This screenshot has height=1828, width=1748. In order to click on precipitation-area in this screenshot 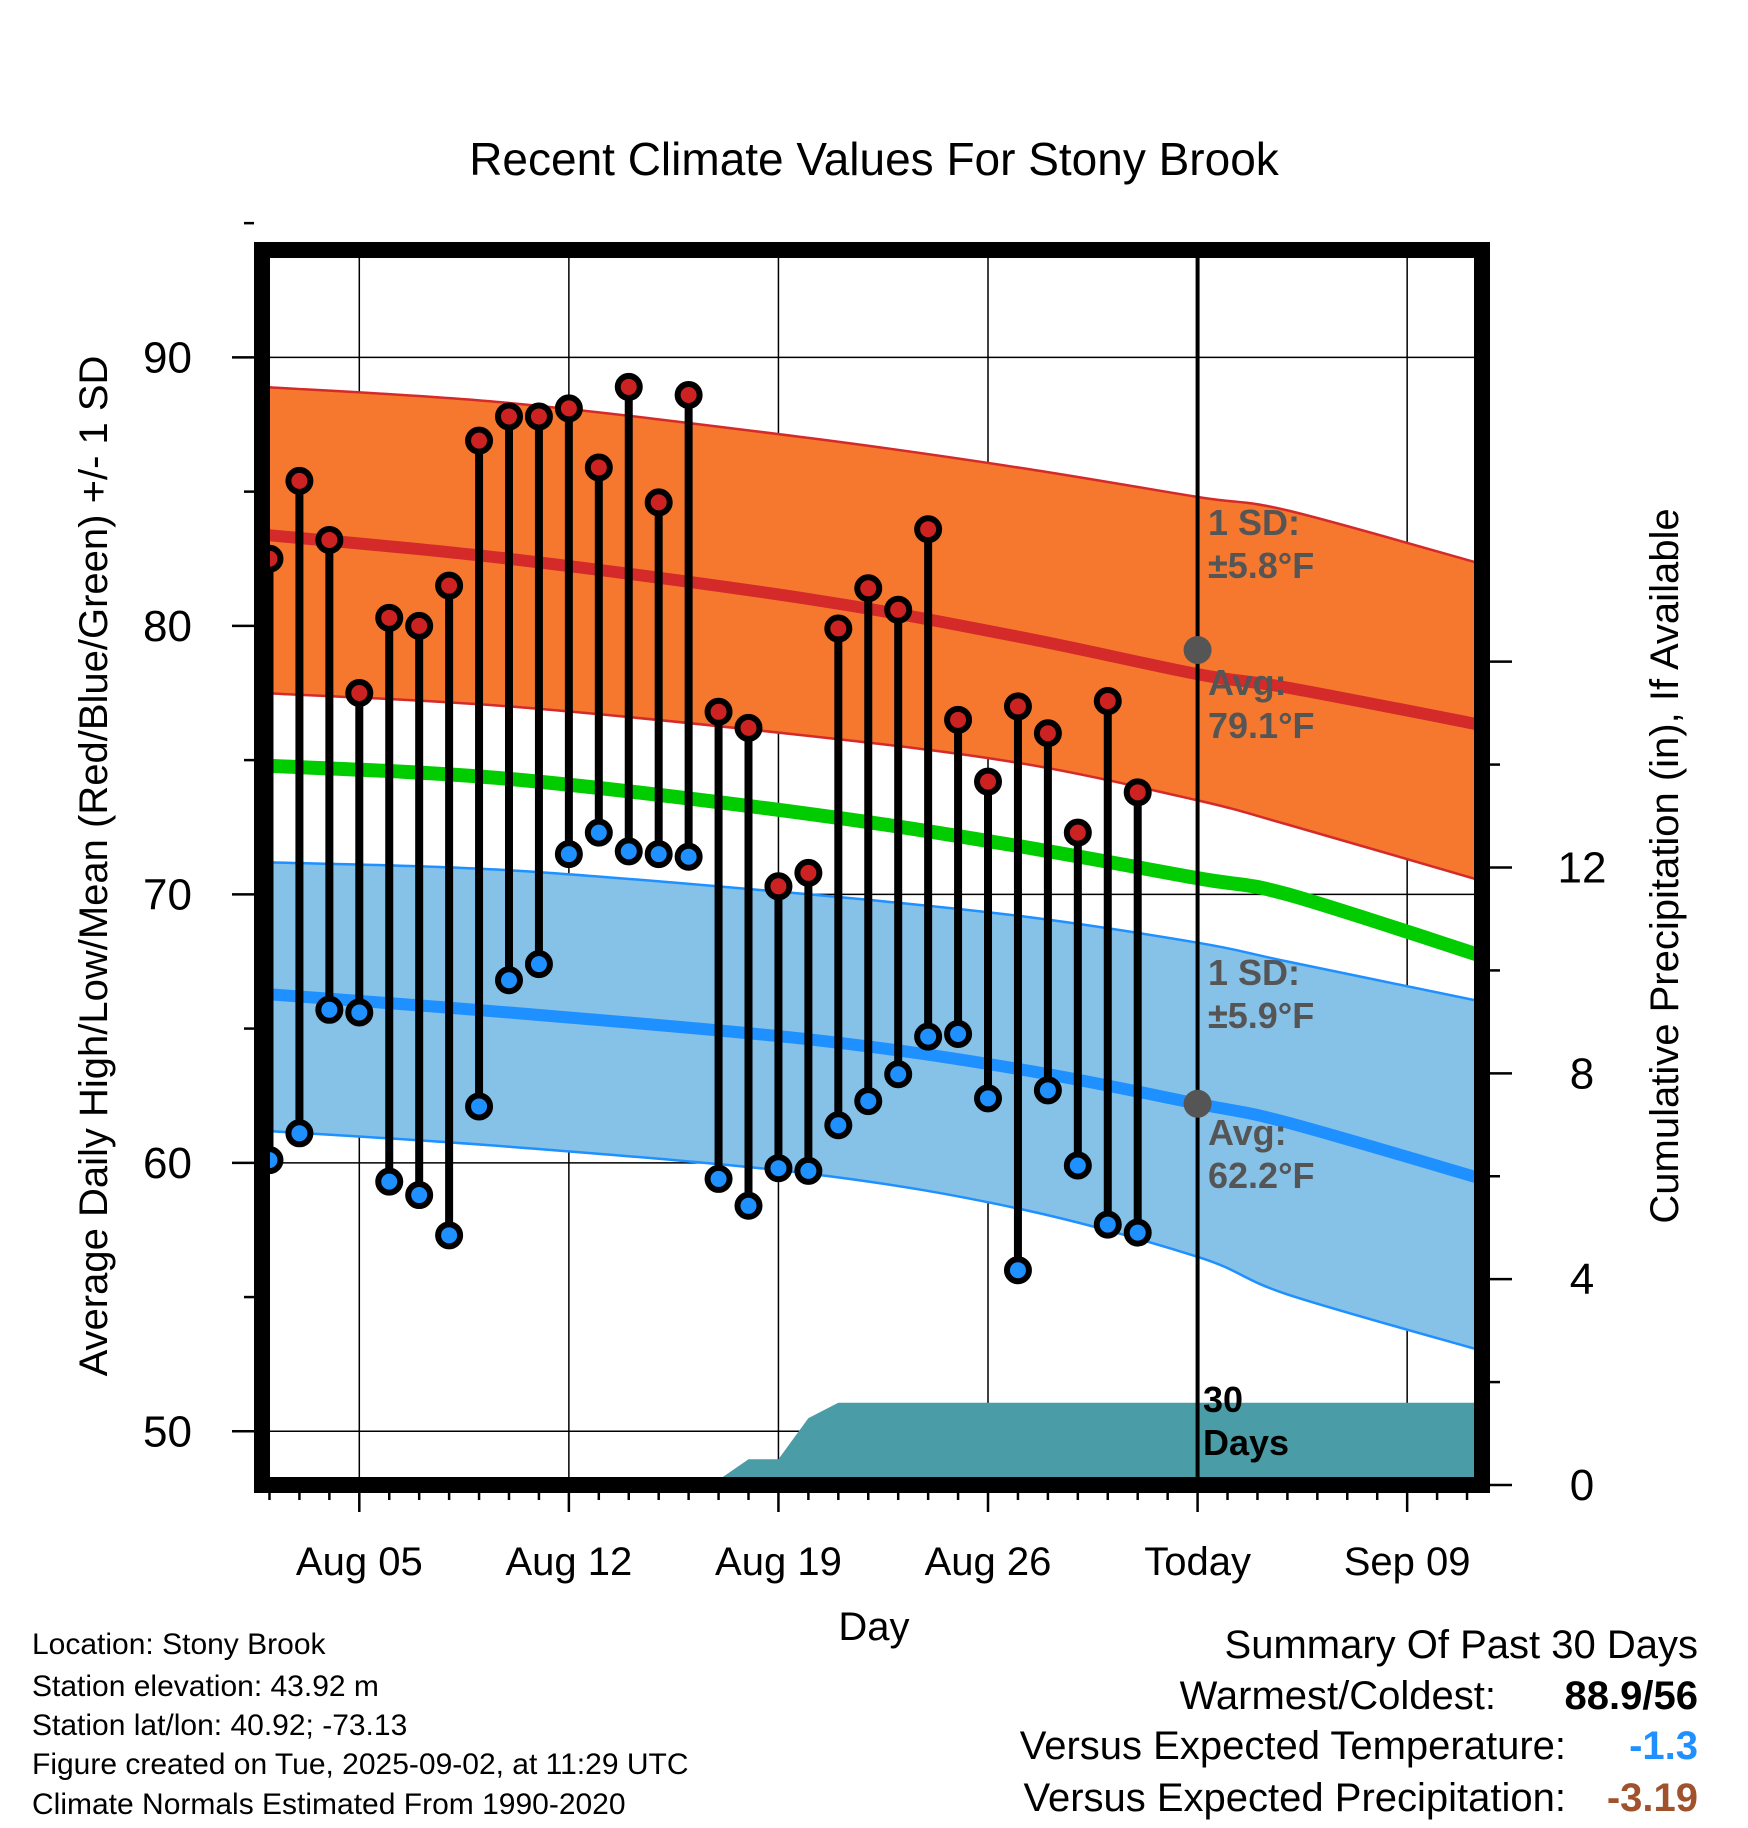, I will do `click(872, 1443)`.